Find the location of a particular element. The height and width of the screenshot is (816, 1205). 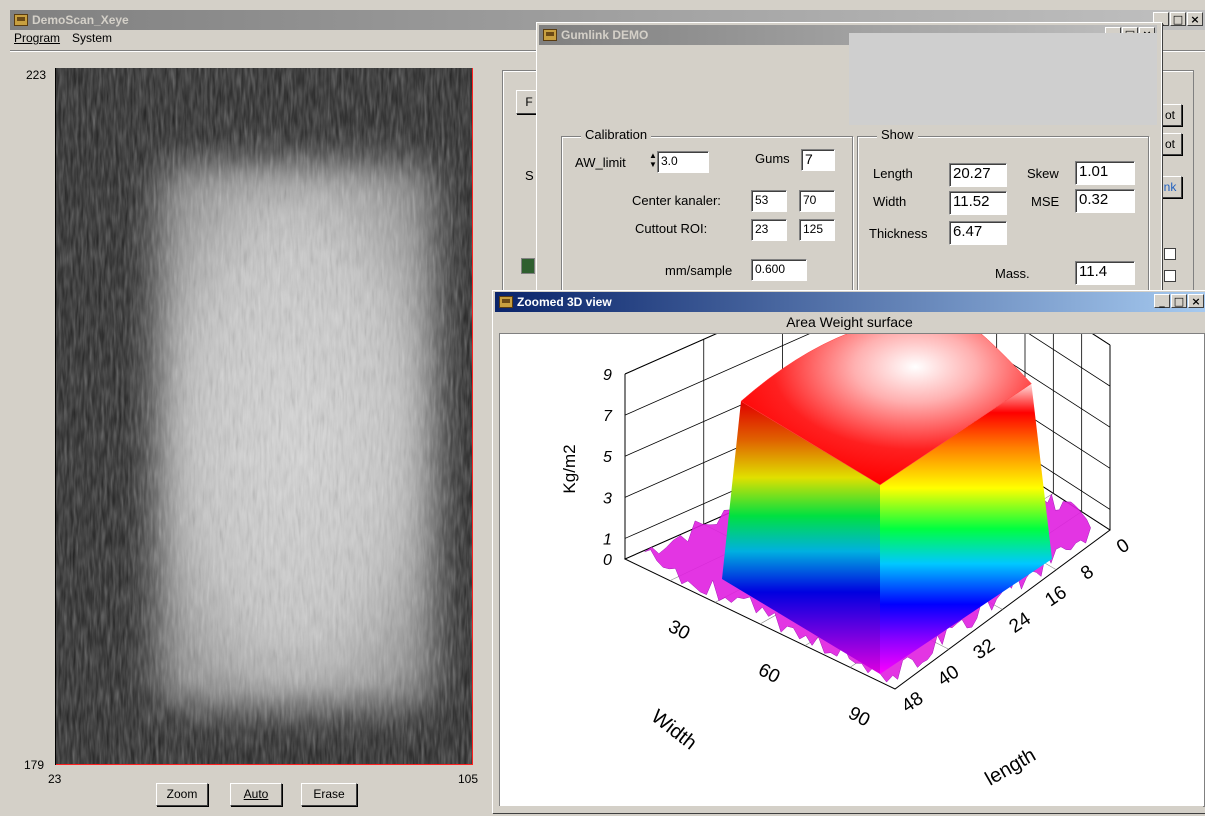

auto-button: Auto is located at coordinates (256, 794).